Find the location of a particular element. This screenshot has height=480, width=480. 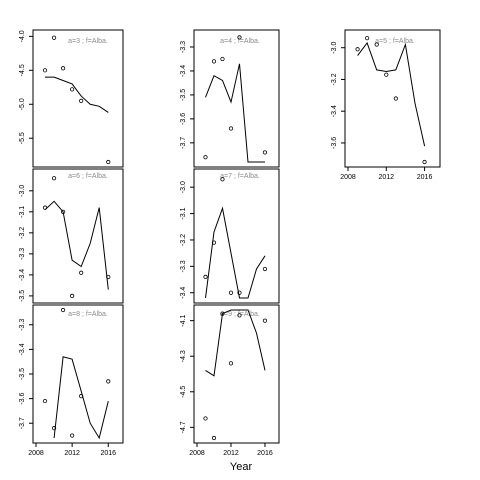

panel-4: -3.0 -3.1 -3.2 -3.3 -3.4 -3.5 a=6 ; f=Alba. is located at coordinates (71, 236).